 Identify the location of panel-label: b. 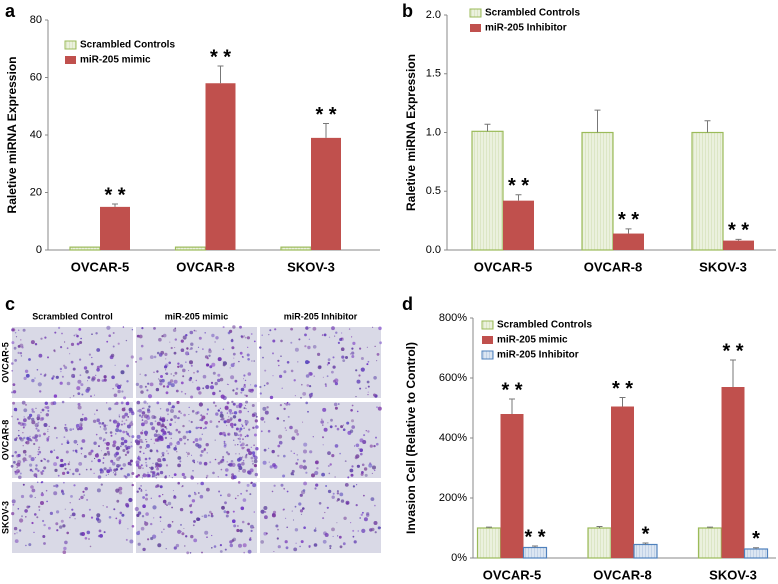
(407, 11).